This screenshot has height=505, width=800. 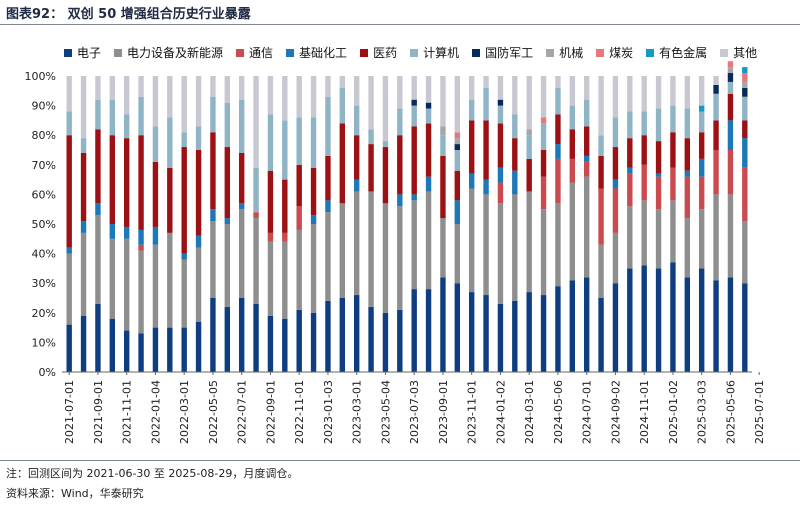 I want to click on legend-label: 医药, so click(x=385, y=53).